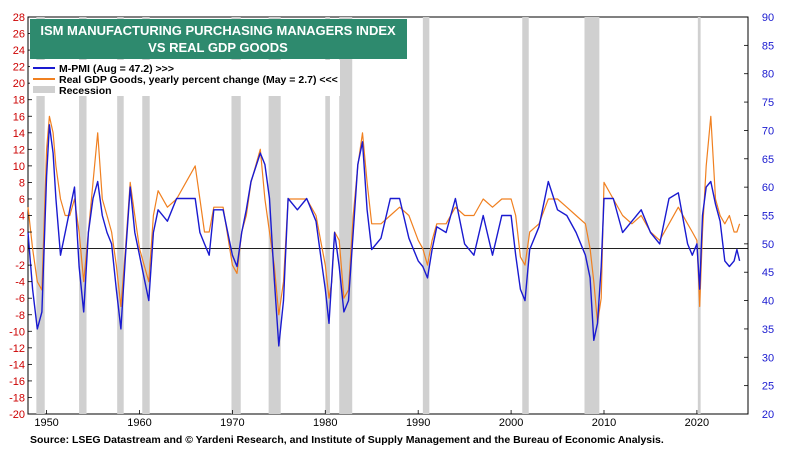 The width and height of the screenshot is (800, 450). Describe the element at coordinates (768, 358) in the screenshot. I see `right-tick-label: 30` at that location.